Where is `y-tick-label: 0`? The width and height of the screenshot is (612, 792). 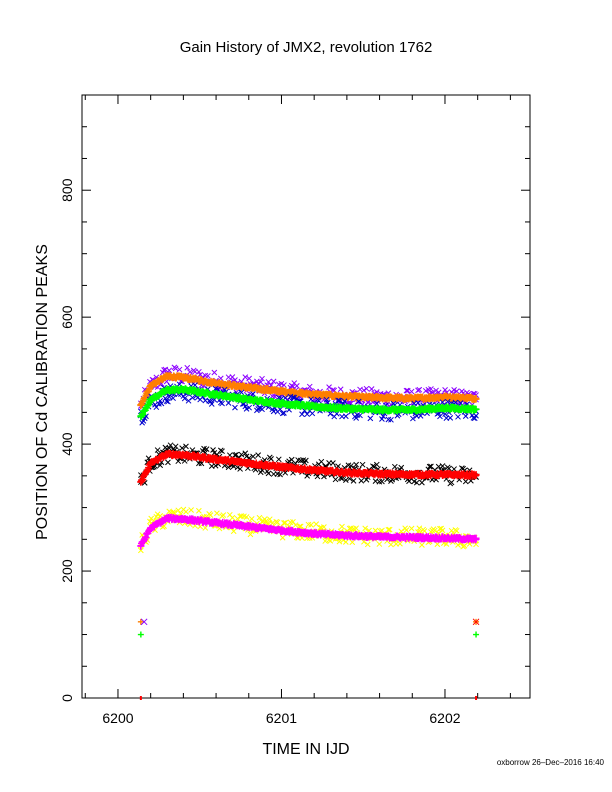 y-tick-label: 0 is located at coordinates (67, 698).